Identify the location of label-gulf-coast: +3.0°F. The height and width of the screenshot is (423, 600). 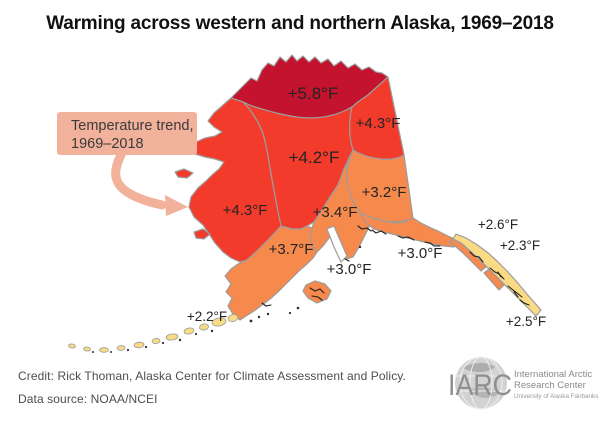
(420, 253).